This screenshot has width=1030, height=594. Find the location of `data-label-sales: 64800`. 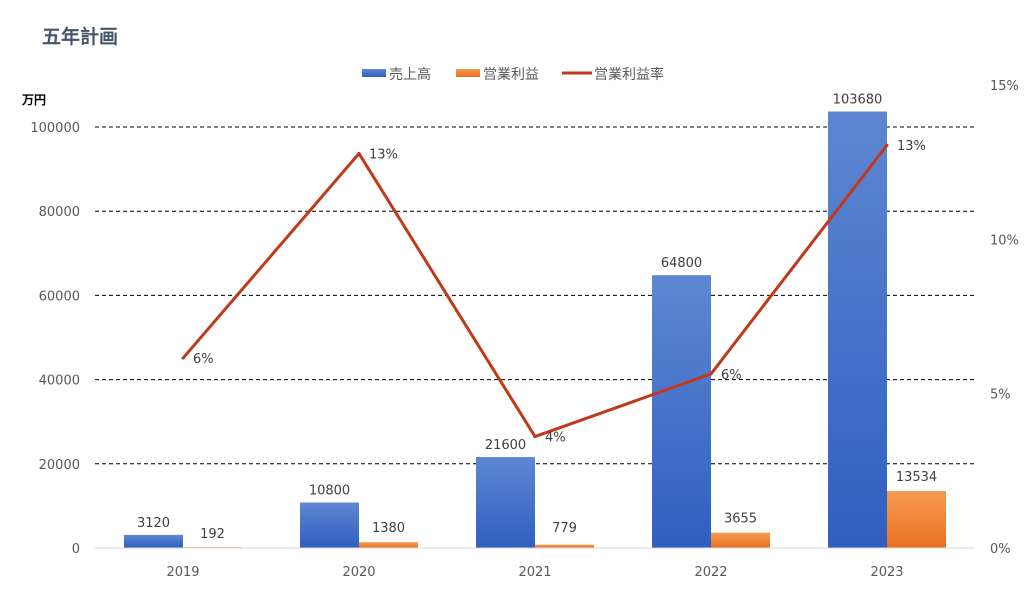

data-label-sales: 64800 is located at coordinates (681, 263).